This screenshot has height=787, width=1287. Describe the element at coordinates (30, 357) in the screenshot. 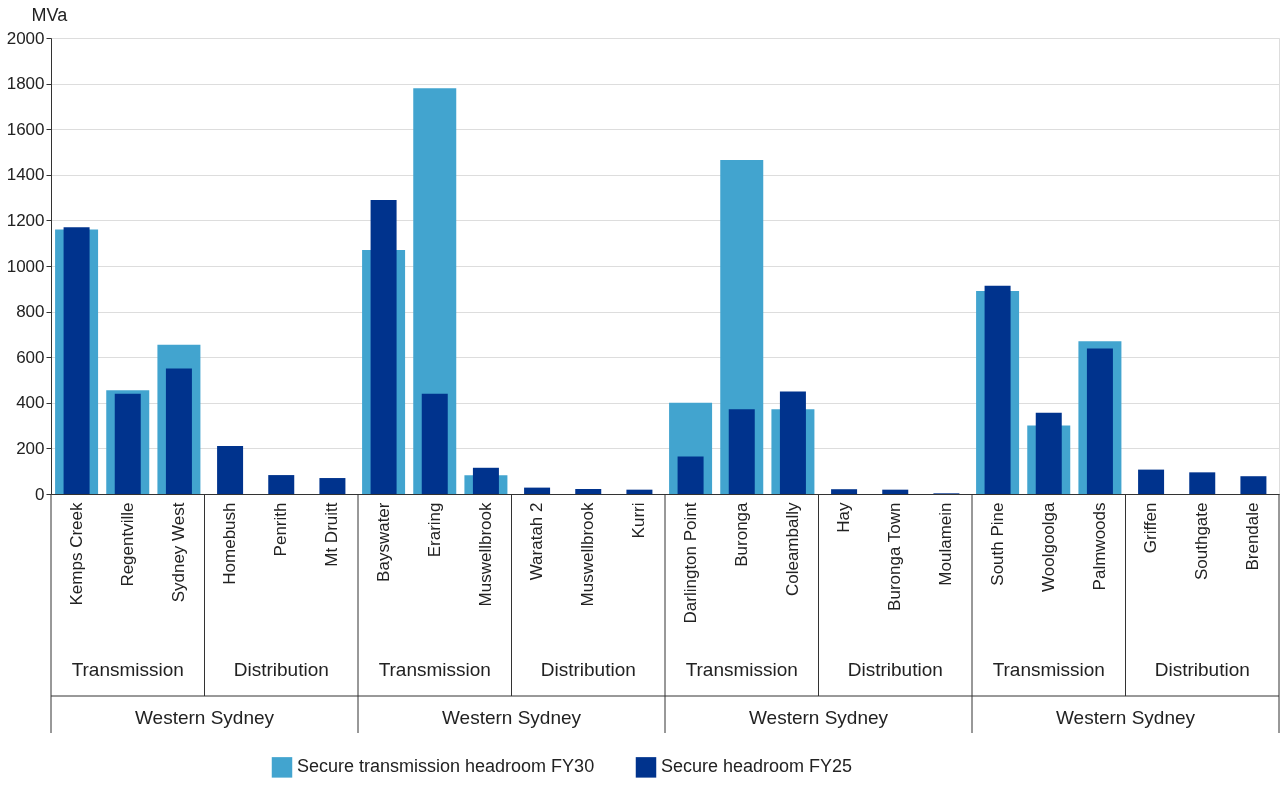

I see `y-tick-label: 600` at that location.